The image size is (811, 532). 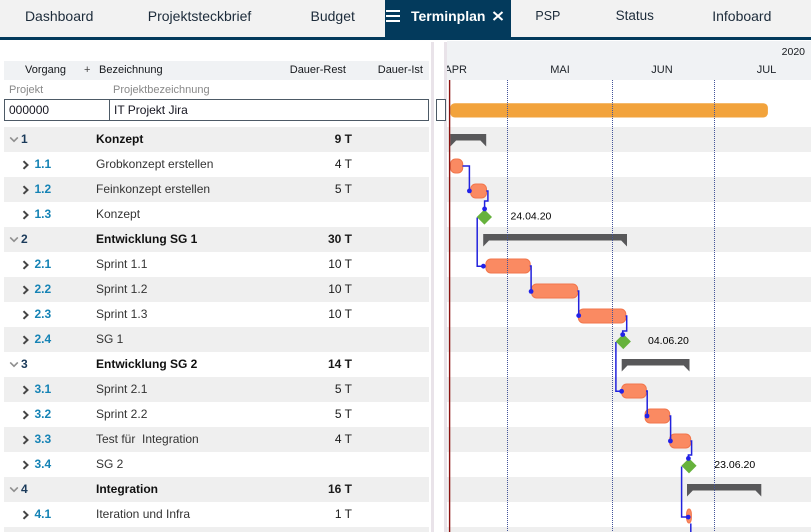 What do you see at coordinates (531, 217) in the screenshot?
I see `svg-text: 24.04.20` at bounding box center [531, 217].